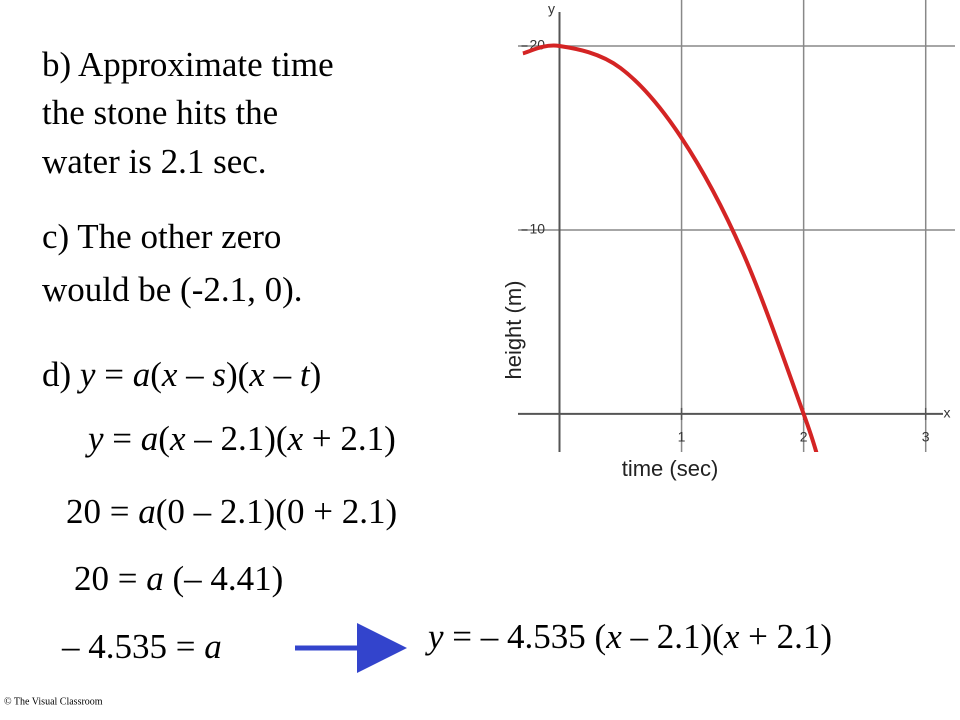 This screenshot has height=720, width=960. I want to click on y-axis-letter: y, so click(551, 9).